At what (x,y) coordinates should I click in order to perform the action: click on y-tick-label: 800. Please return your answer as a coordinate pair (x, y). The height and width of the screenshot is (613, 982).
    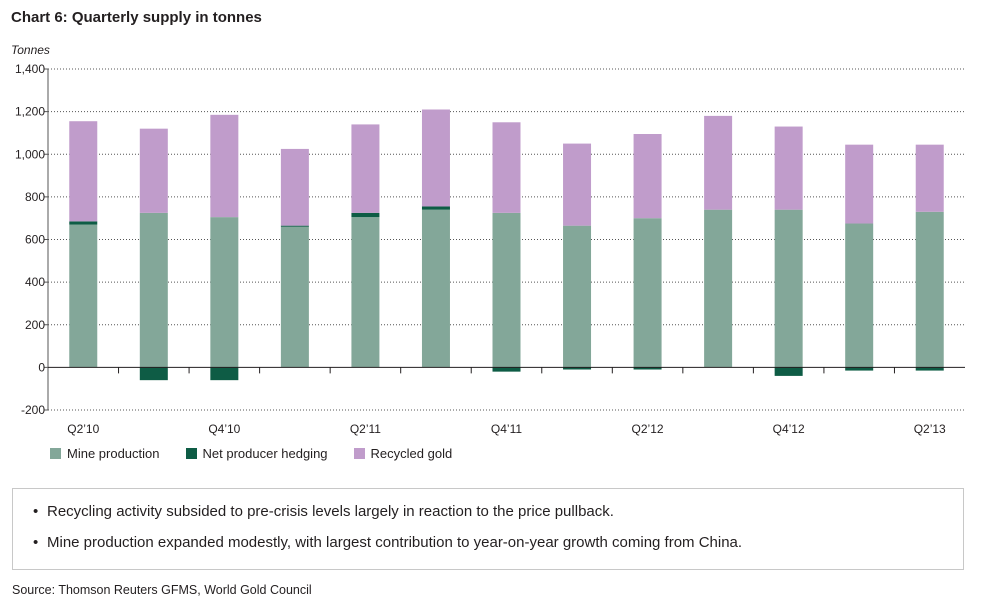
    Looking at the image, I should click on (35, 197).